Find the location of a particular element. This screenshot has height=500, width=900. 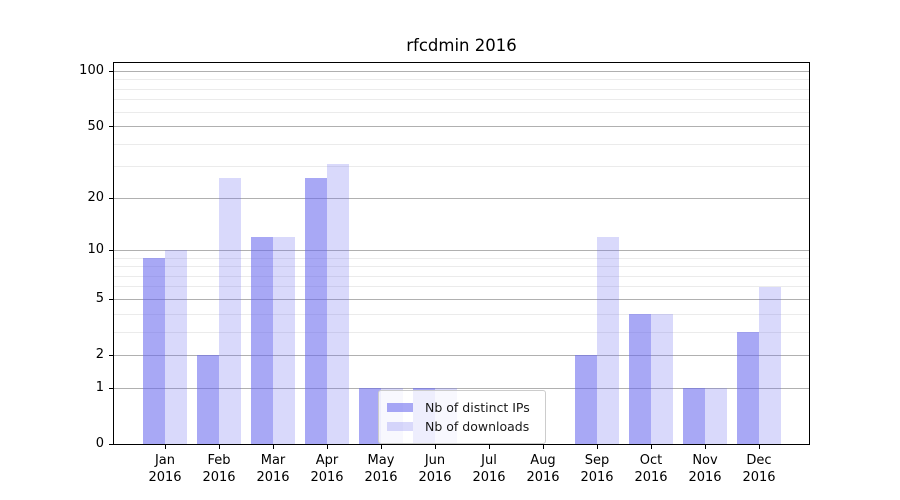

chart-title: rfcdmin 2016 is located at coordinates (461, 45).